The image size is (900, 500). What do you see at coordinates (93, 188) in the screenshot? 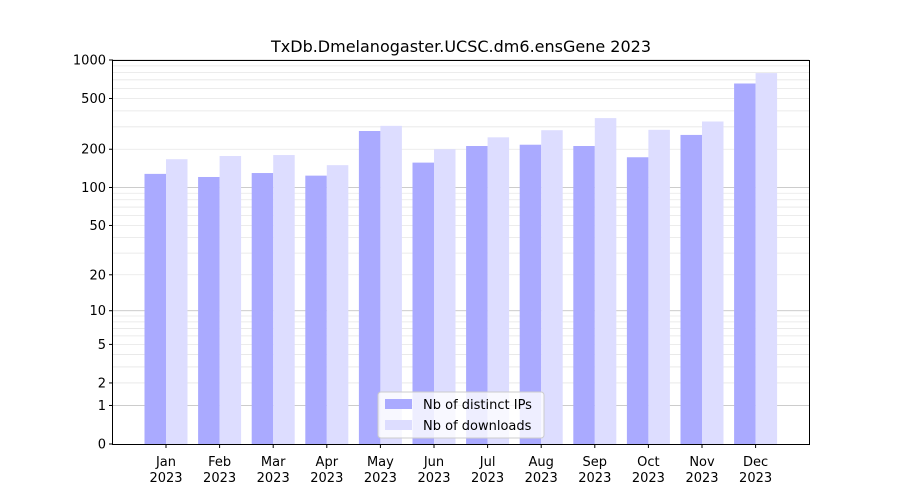
I see `y-tick-label: 100` at bounding box center [93, 188].